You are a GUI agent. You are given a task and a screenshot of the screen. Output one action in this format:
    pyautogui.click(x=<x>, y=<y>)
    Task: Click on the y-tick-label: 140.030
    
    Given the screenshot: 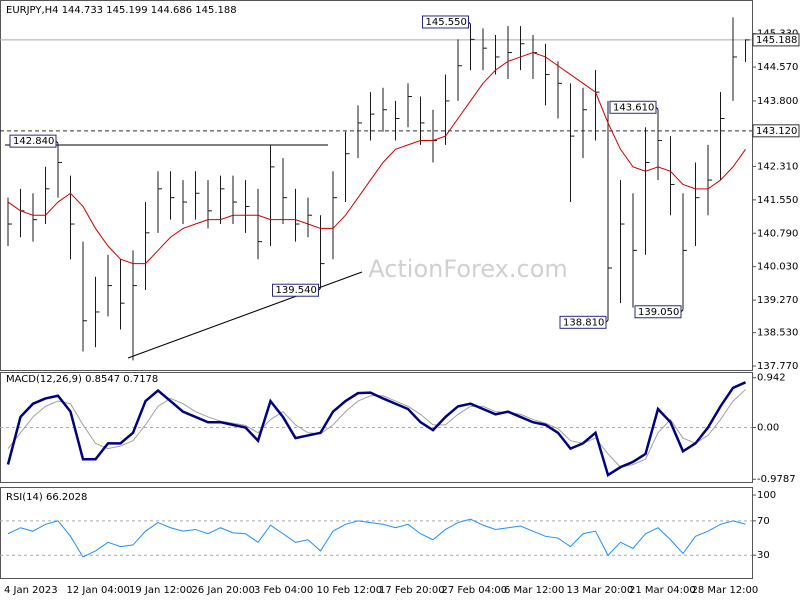 What is the action you would take?
    pyautogui.click(x=777, y=267)
    